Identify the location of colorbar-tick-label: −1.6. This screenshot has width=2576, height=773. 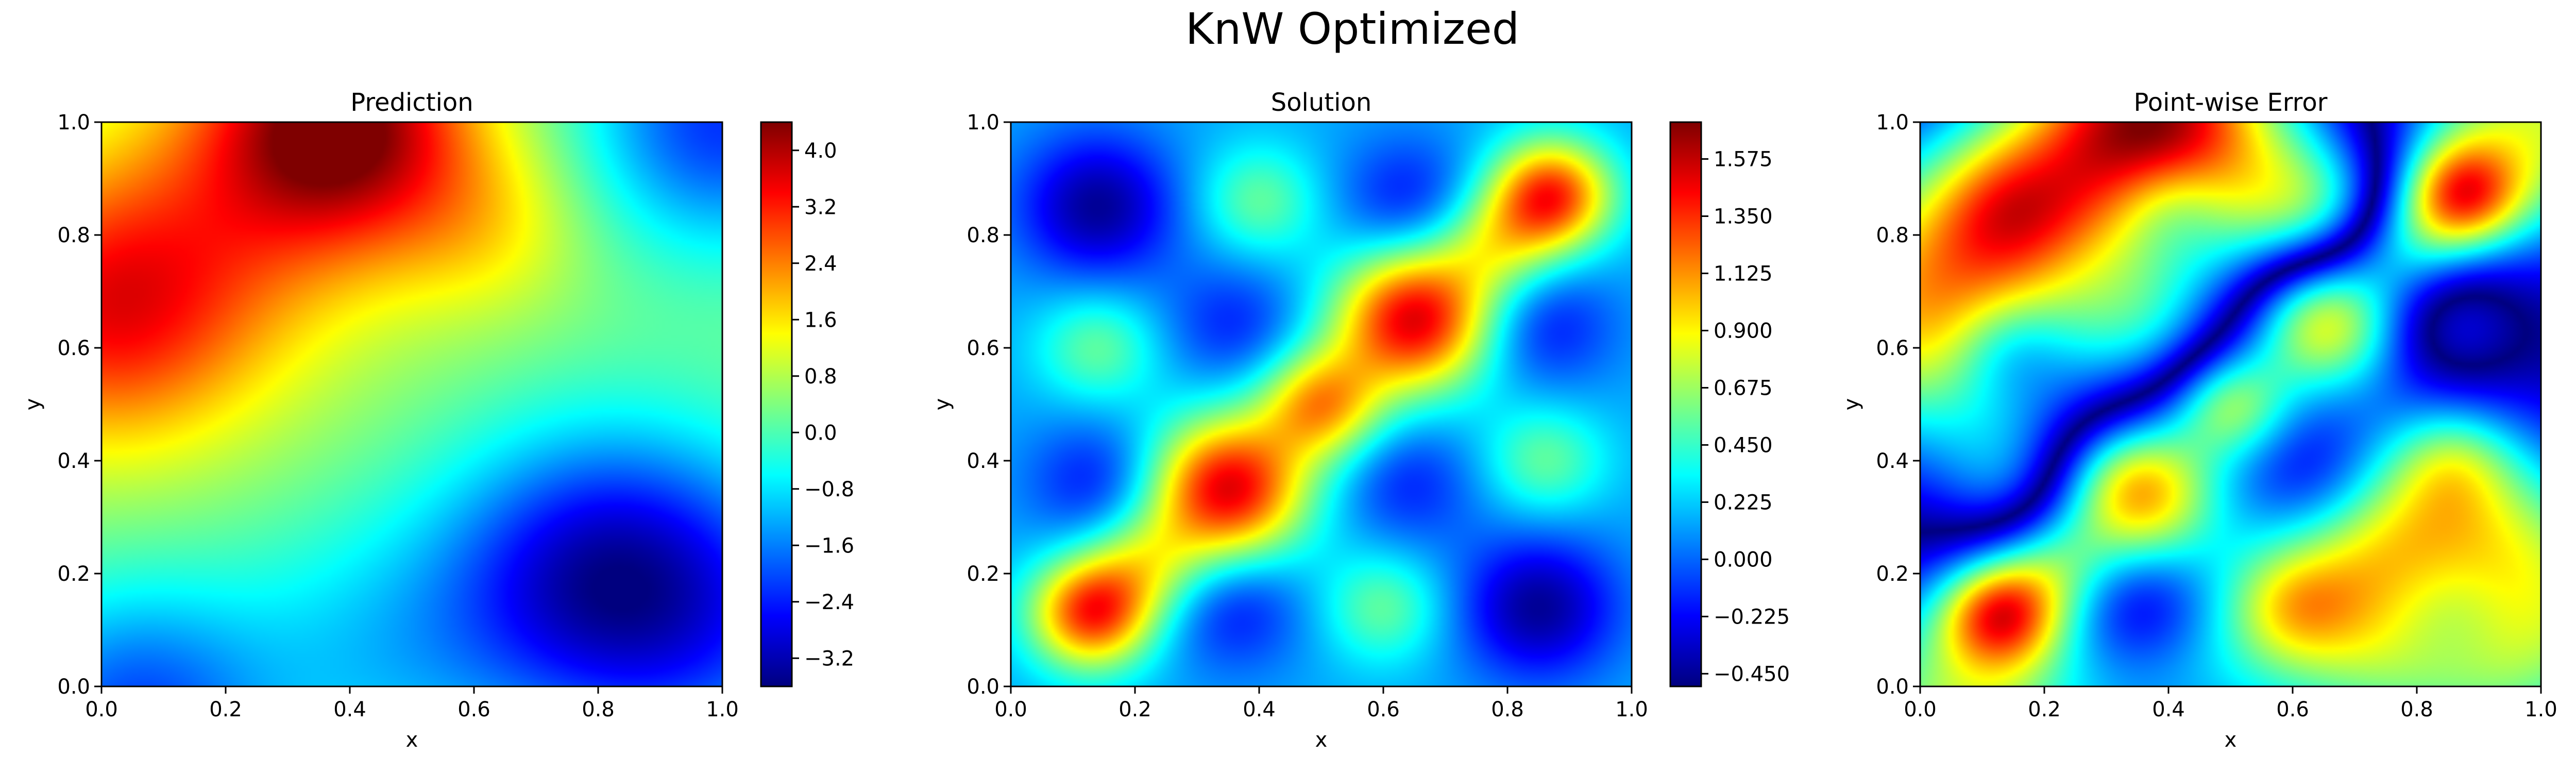
(829, 546).